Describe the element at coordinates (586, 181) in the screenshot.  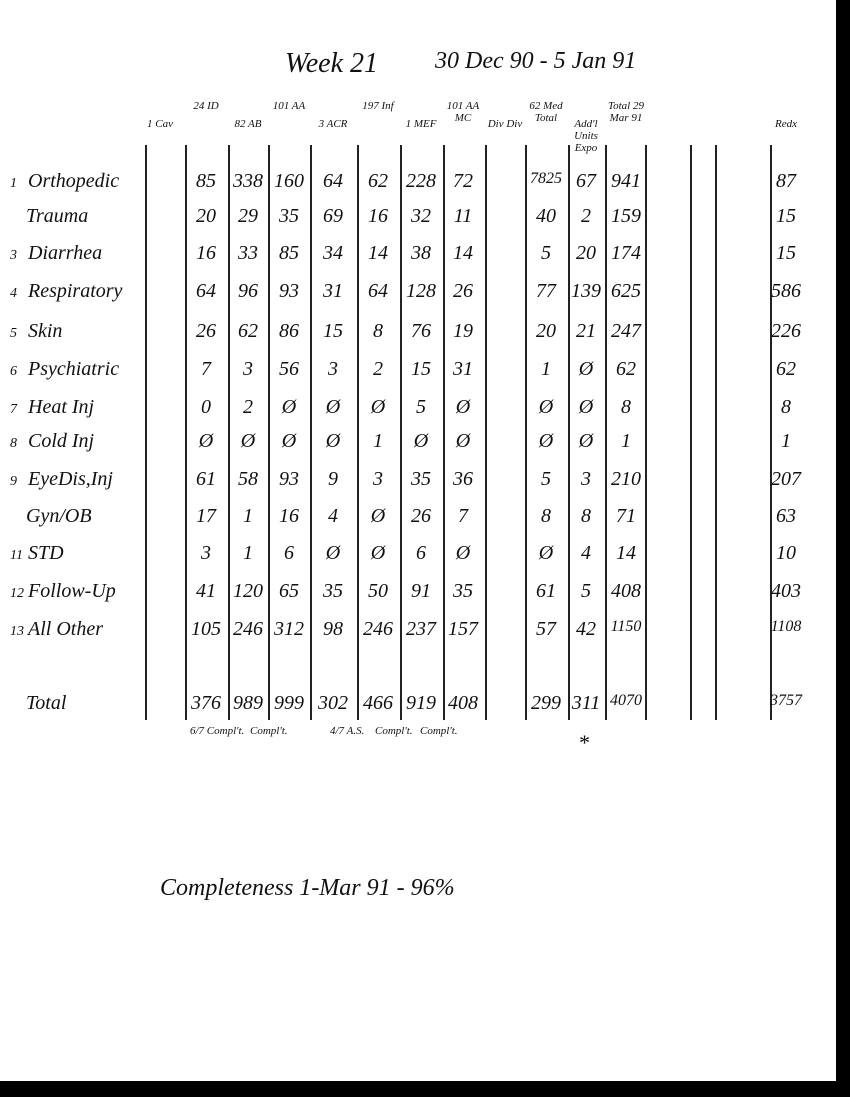
I see `cell: 67` at that location.